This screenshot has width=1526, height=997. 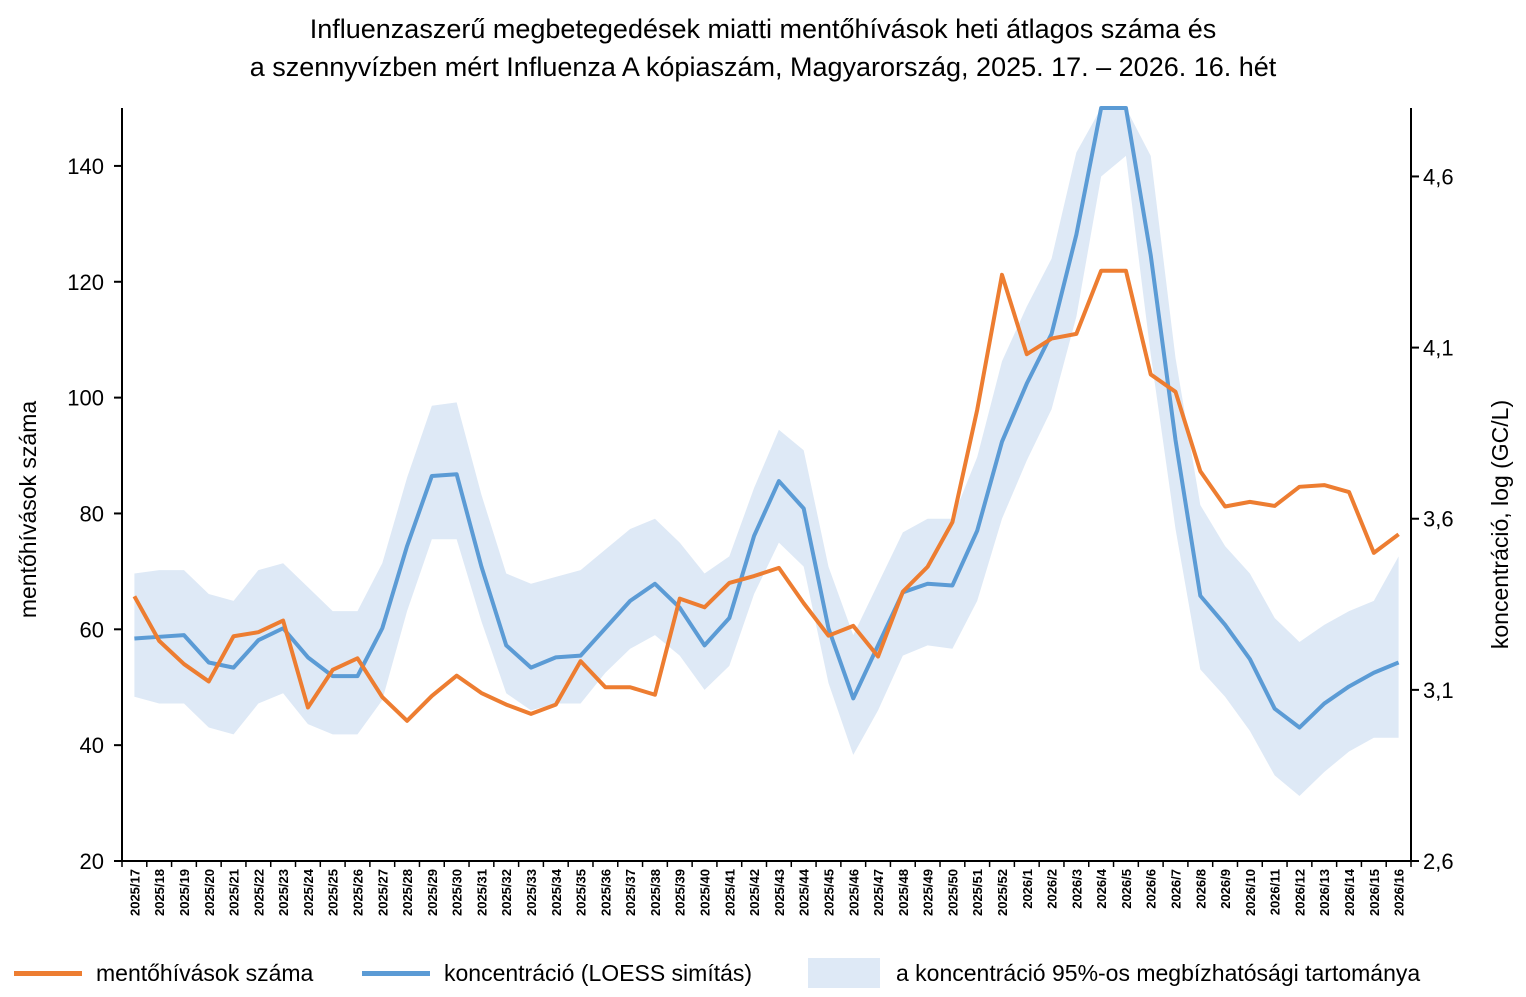 I want to click on x-tick-label: 2026/11, so click(x=1275, y=892).